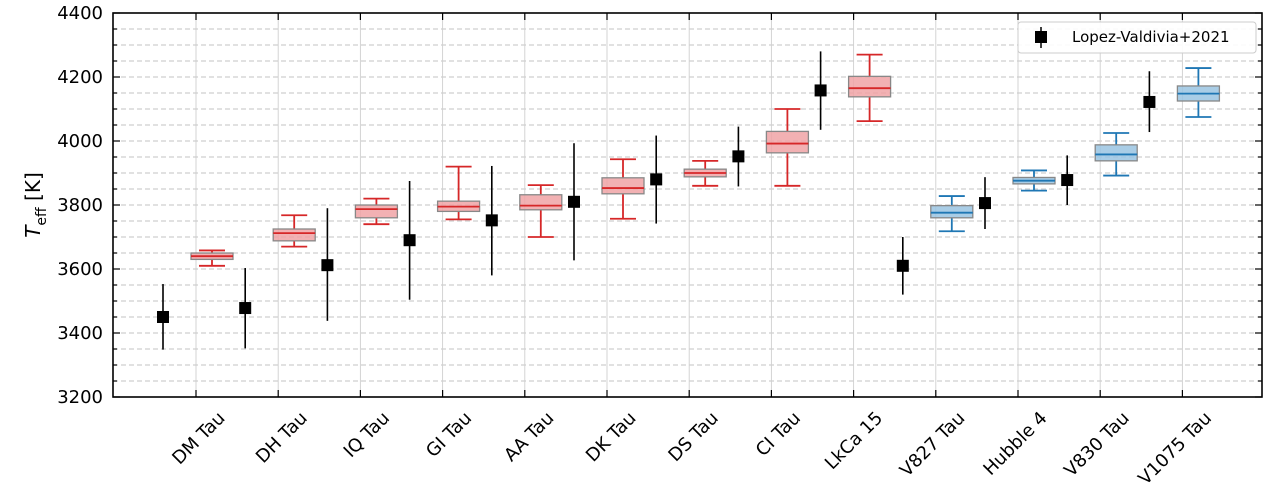 This screenshot has width=1265, height=488. What do you see at coordinates (1015, 444) in the screenshot?
I see `x-tick-label: Hubble 4` at bounding box center [1015, 444].